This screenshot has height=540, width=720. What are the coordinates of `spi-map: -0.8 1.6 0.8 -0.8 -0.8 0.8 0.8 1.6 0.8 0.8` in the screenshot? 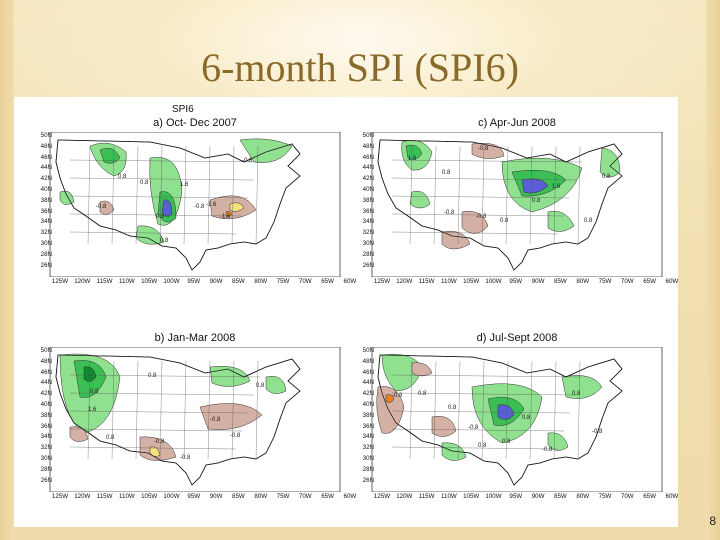 It's located at (517, 204).